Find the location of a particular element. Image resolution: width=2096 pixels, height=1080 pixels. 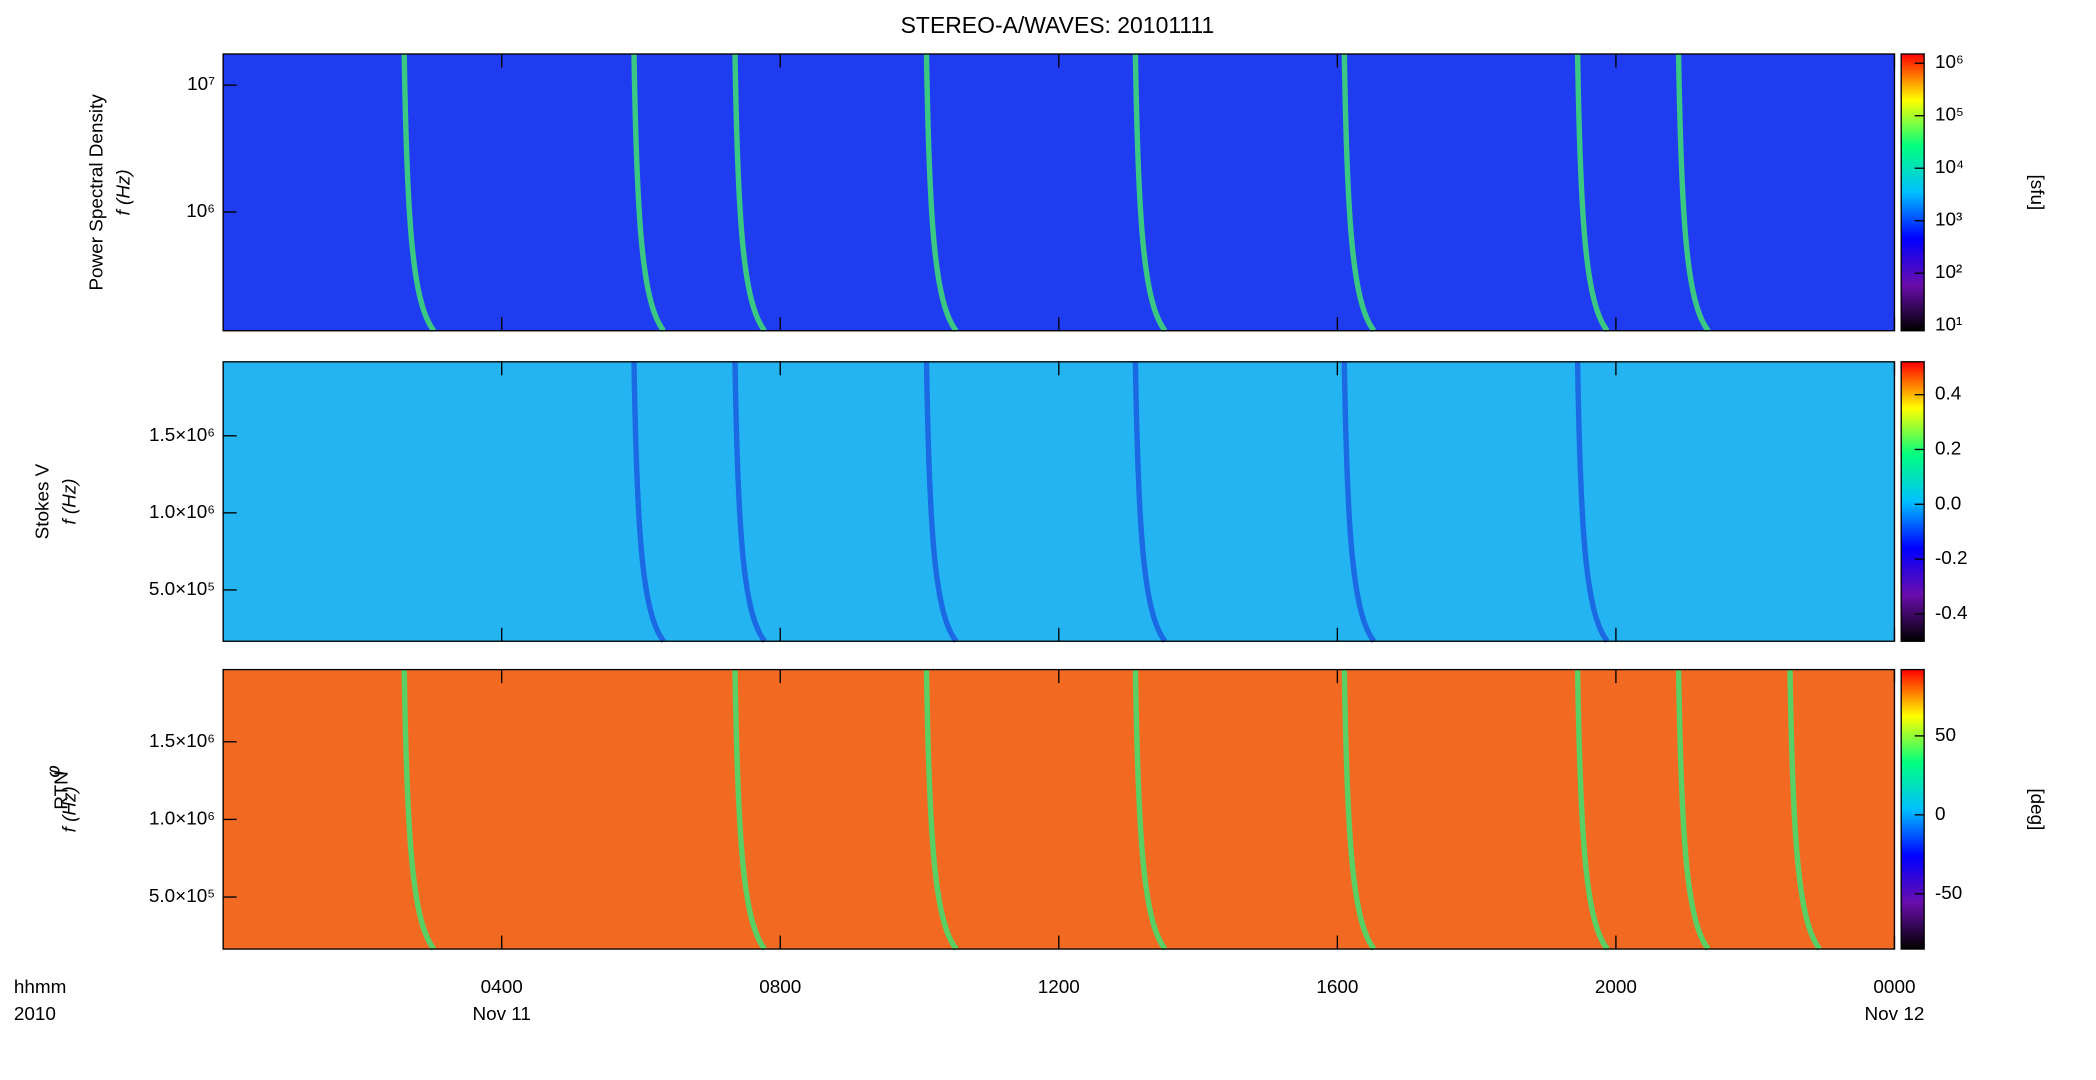

x-tick-date-label: Nov 11 is located at coordinates (501, 1014).